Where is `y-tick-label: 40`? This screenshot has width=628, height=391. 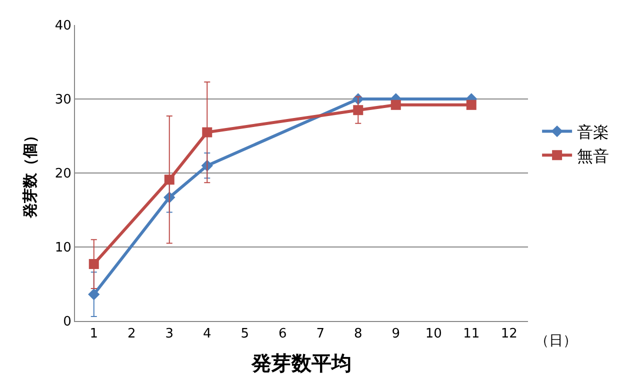 y-tick-label: 40 is located at coordinates (63, 26).